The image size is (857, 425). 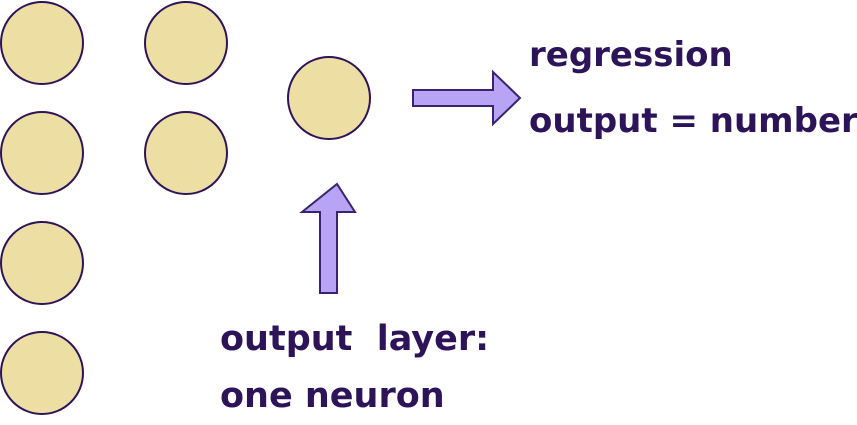 I want to click on output-equals-number-label: output = number, so click(x=693, y=121).